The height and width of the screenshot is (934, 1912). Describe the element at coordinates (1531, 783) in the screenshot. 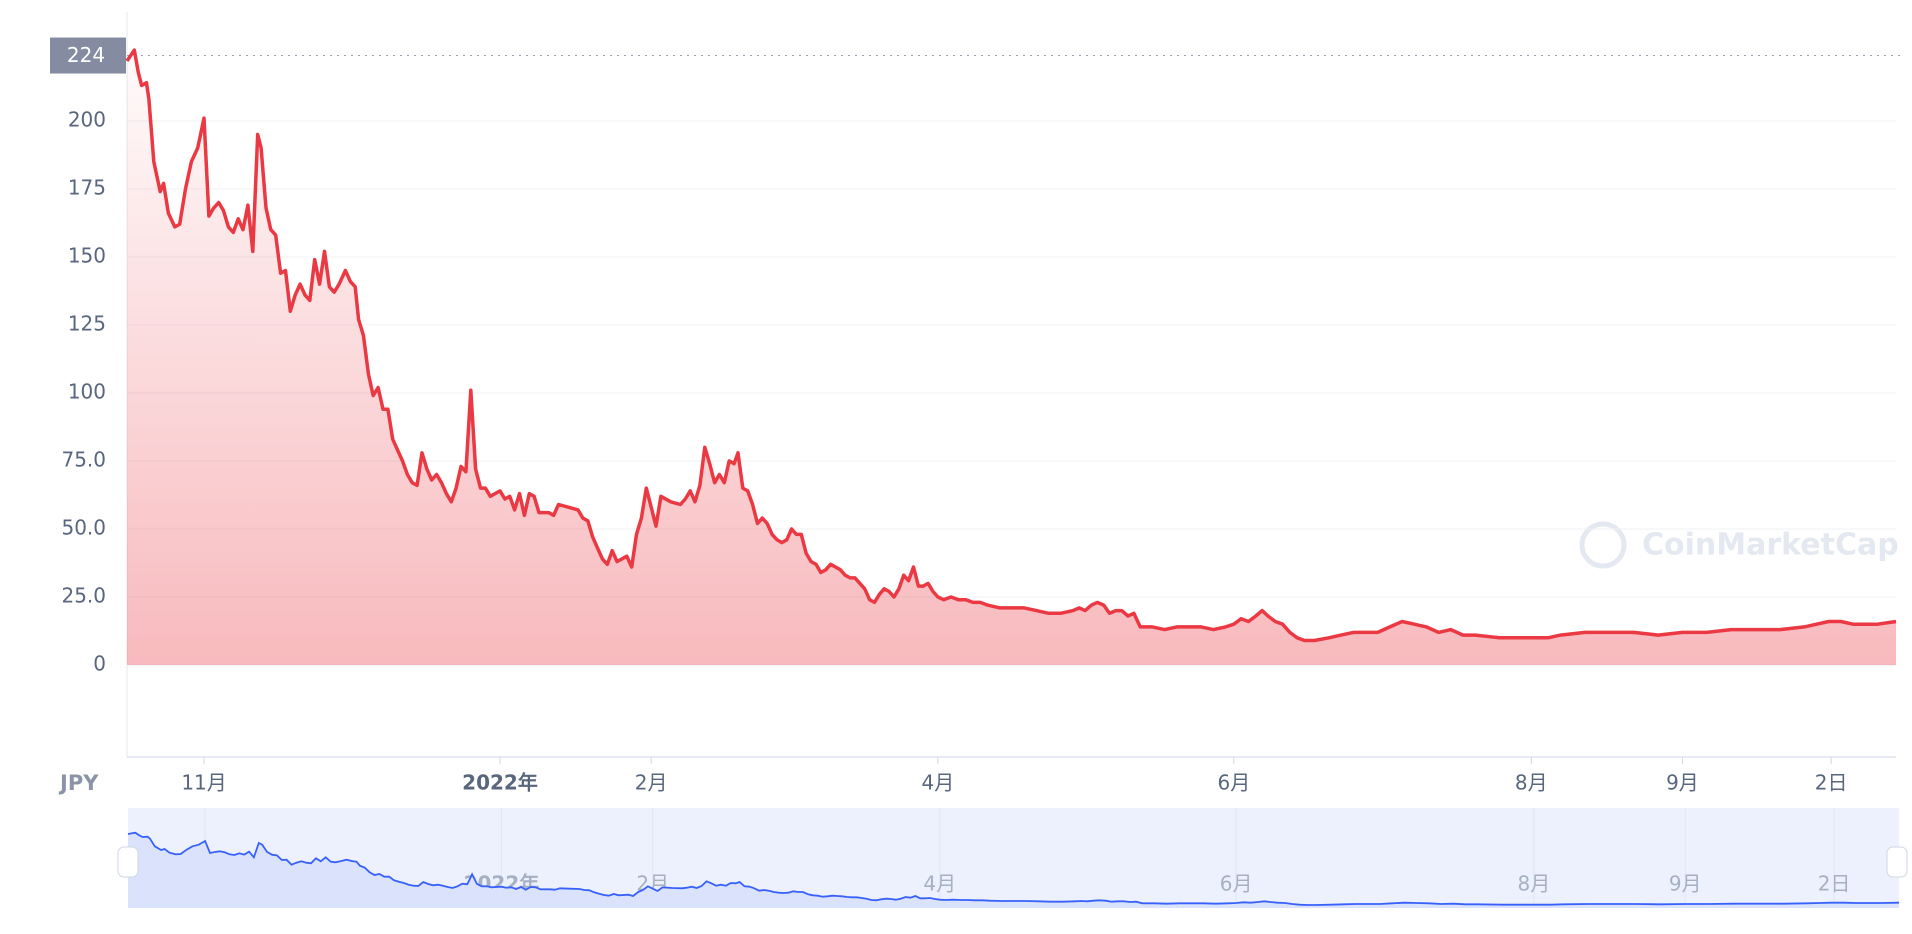

I see `x-tick-label: 8月` at that location.